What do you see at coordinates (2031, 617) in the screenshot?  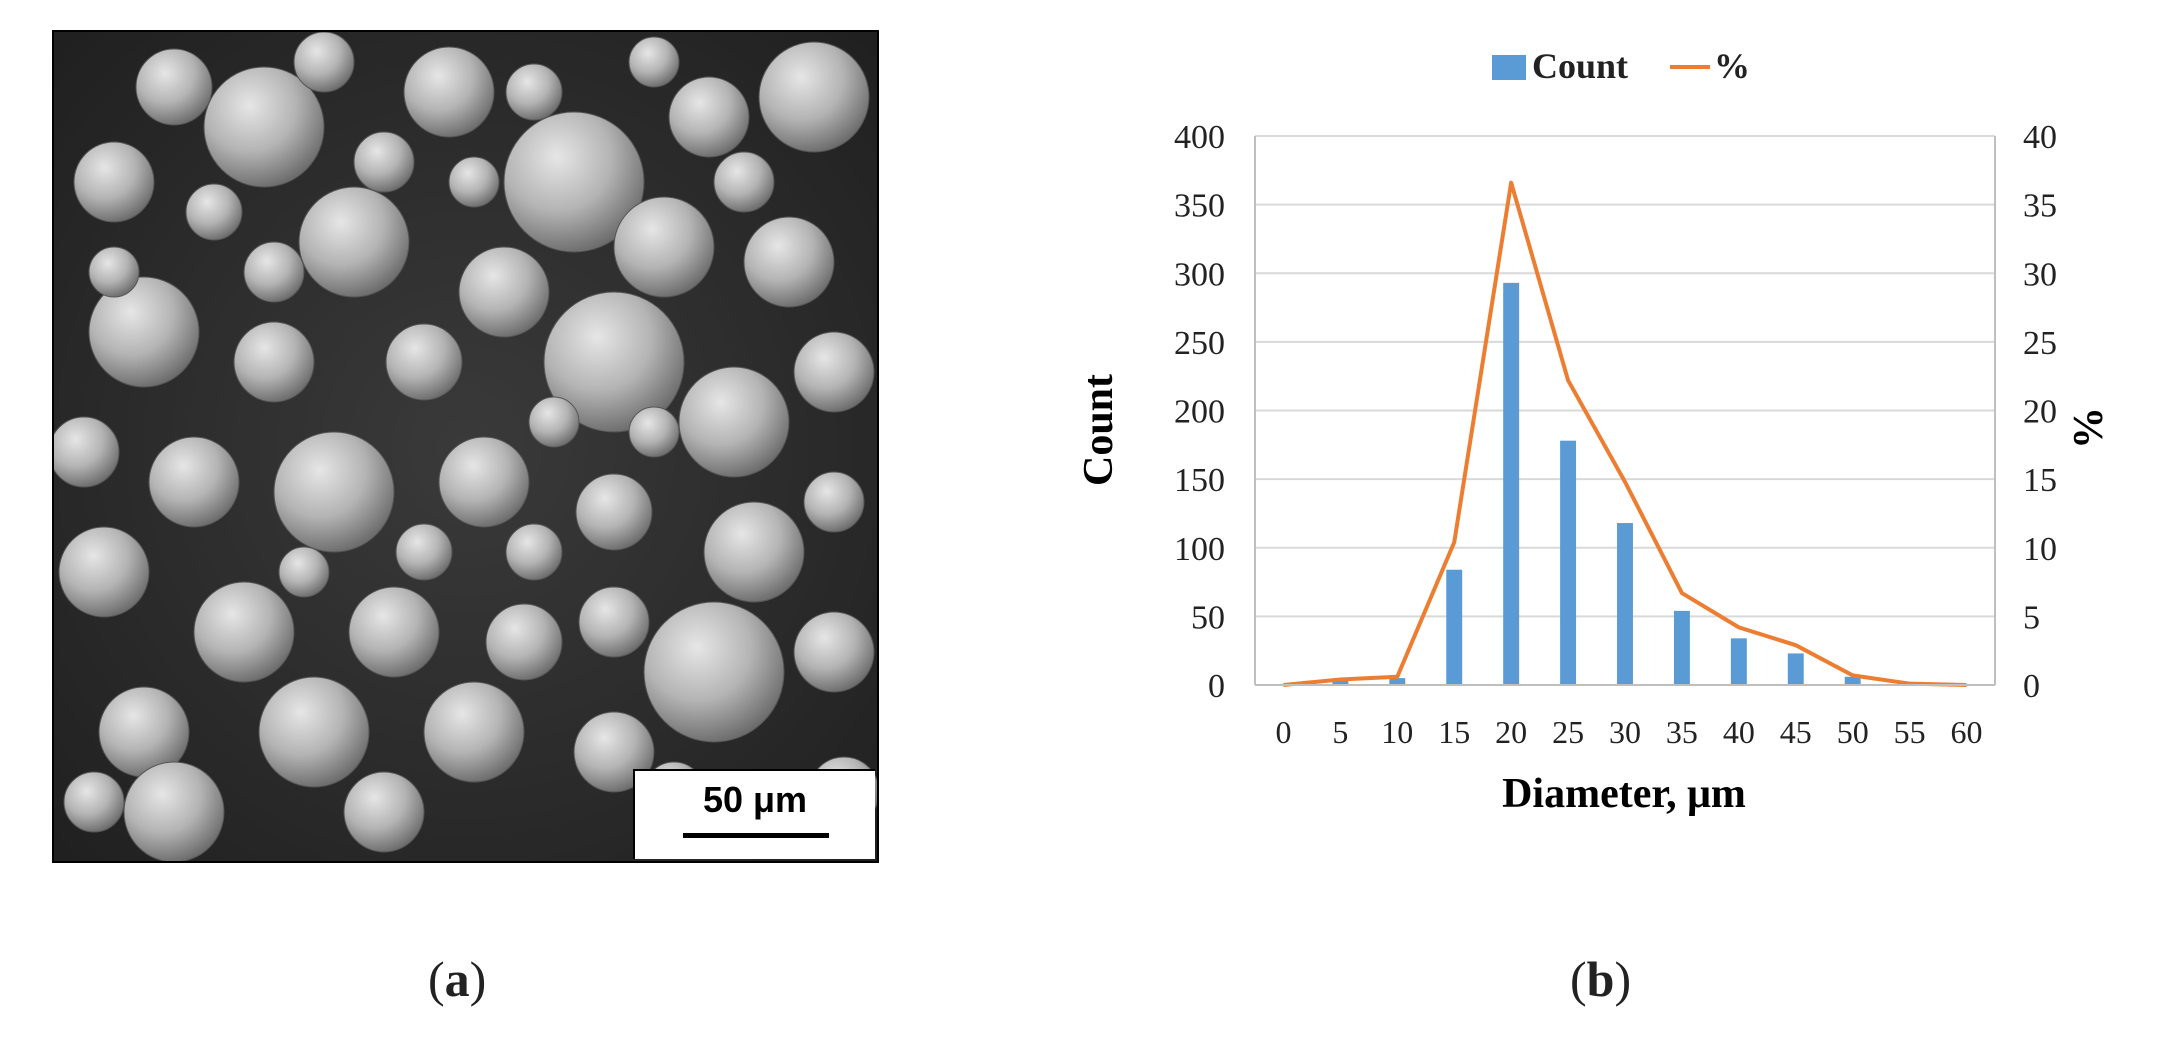 I see `y2-tick-label: 5` at bounding box center [2031, 617].